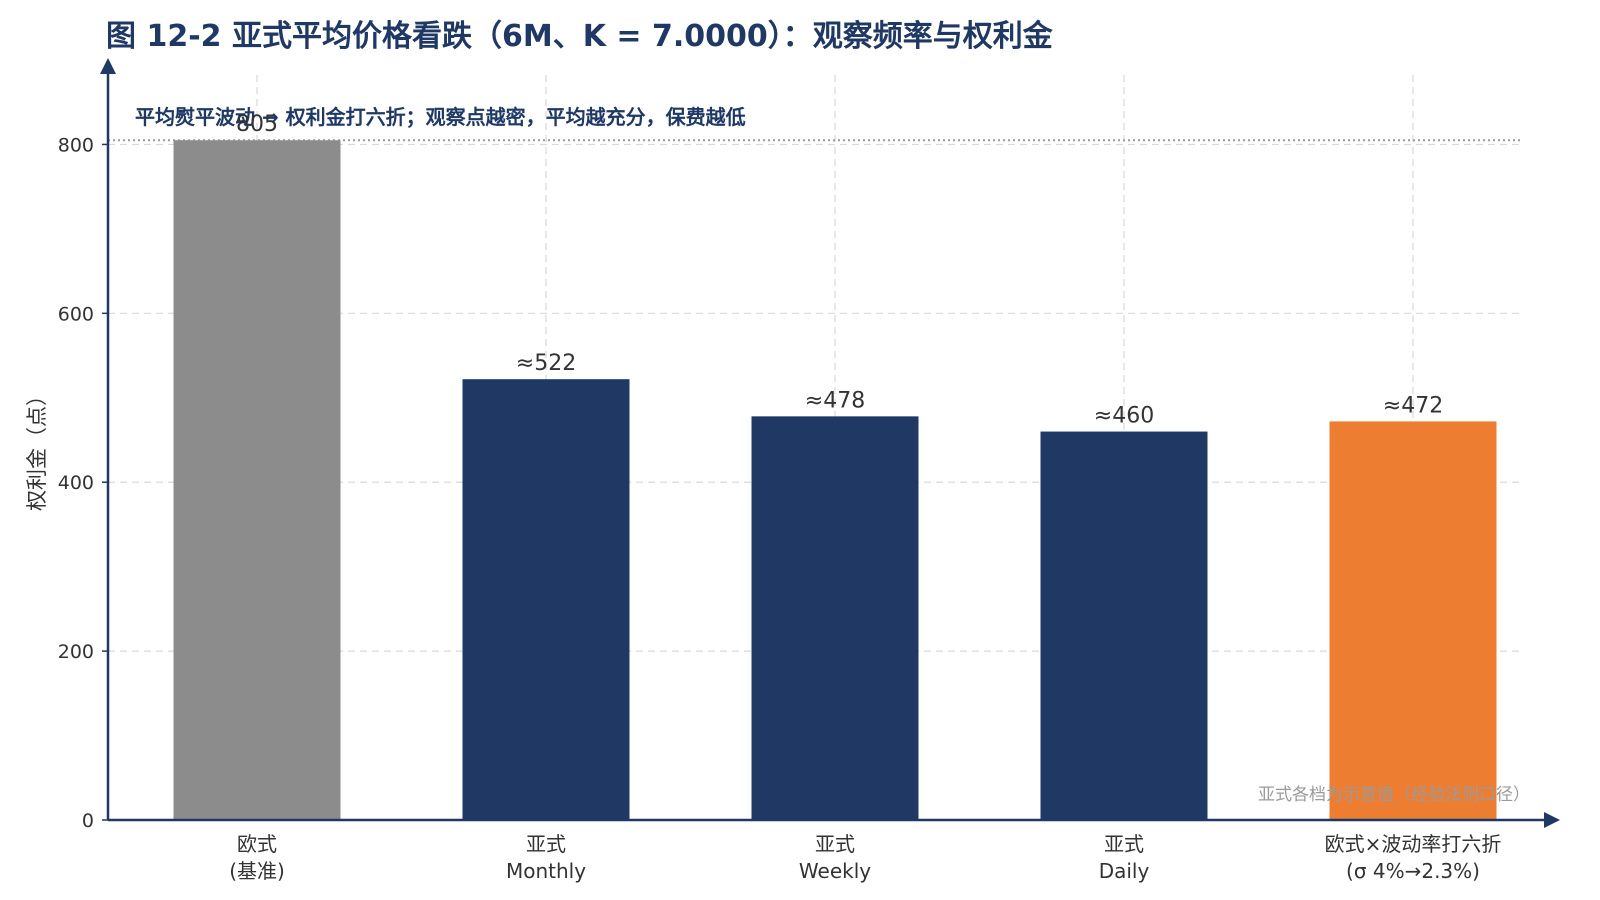  I want to click on chart-title: 图 12-2 亚式平均价格看跌（6M、K = 7.0000）：观察频率与权利金, so click(580, 36).